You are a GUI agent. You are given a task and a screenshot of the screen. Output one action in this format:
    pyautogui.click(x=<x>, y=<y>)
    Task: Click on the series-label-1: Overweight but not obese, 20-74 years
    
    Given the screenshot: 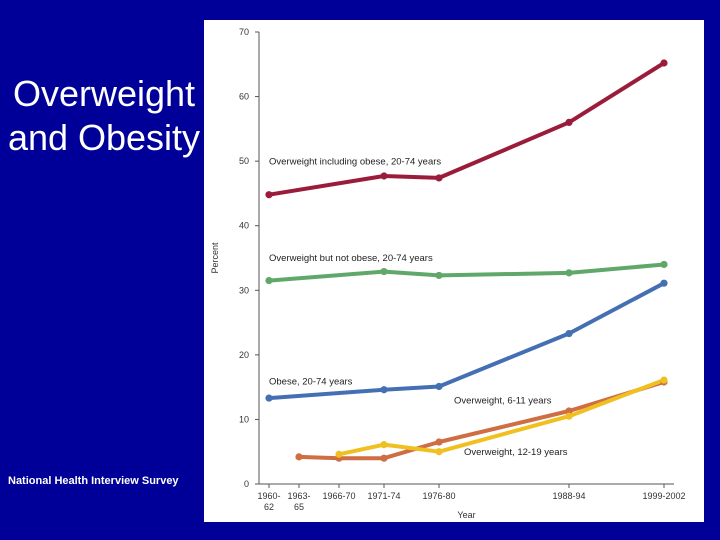 What is the action you would take?
    pyautogui.click(x=351, y=258)
    